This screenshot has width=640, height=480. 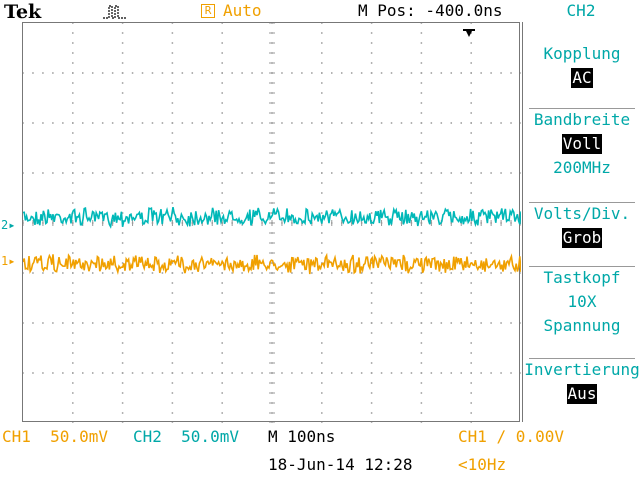 I want to click on bandwidth-value: Voll, so click(x=582, y=144).